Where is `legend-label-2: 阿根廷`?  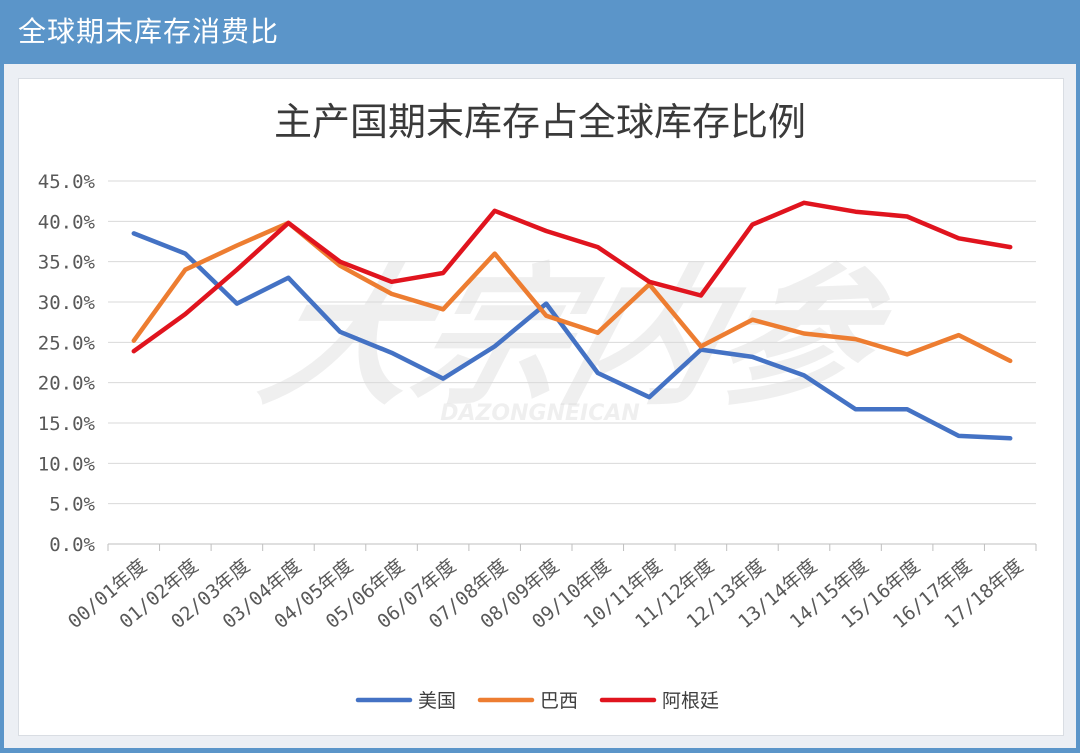 legend-label-2: 阿根廷 is located at coordinates (690, 701).